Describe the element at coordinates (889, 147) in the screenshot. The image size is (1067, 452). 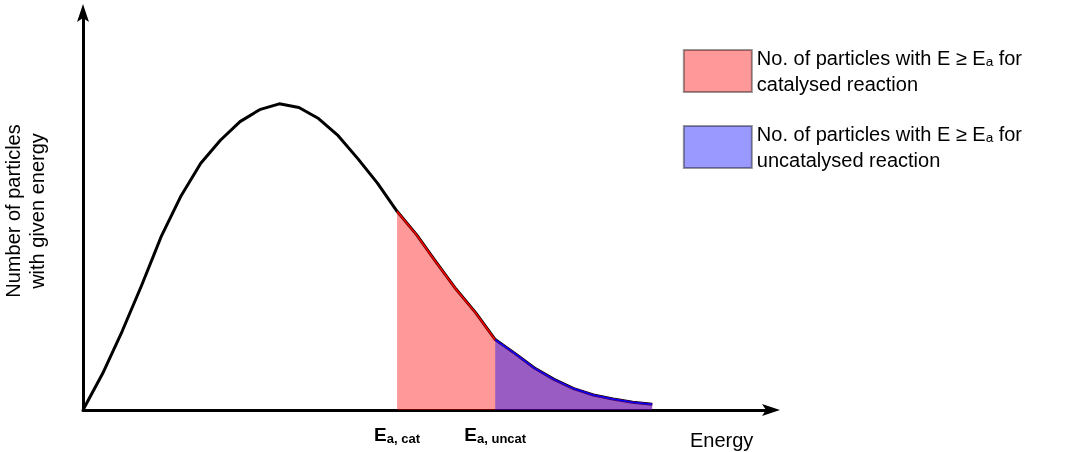
I see `legend-label: No. of particles with E ≥ Eₐ for uncatalysed reaction` at that location.